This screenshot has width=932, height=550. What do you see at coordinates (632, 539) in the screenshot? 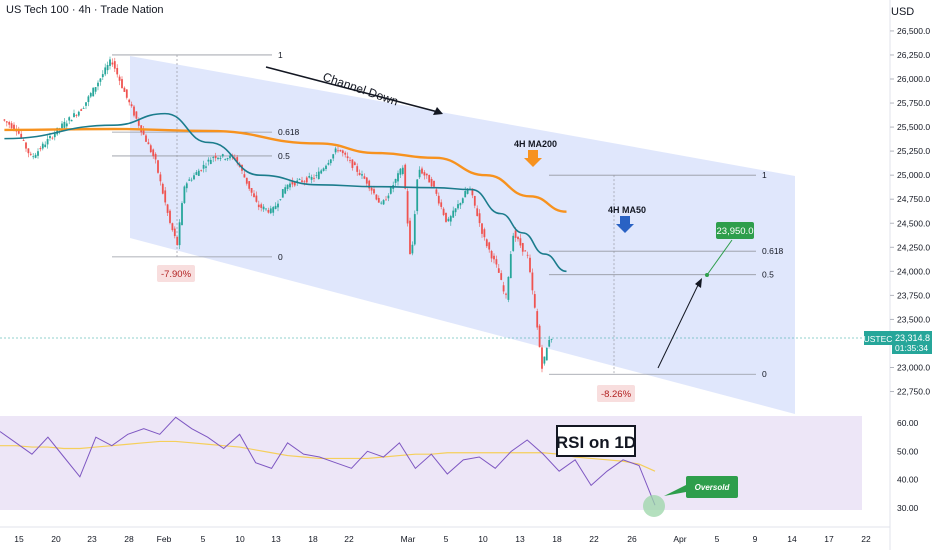
I see `x-tick-label: 26` at bounding box center [632, 539].